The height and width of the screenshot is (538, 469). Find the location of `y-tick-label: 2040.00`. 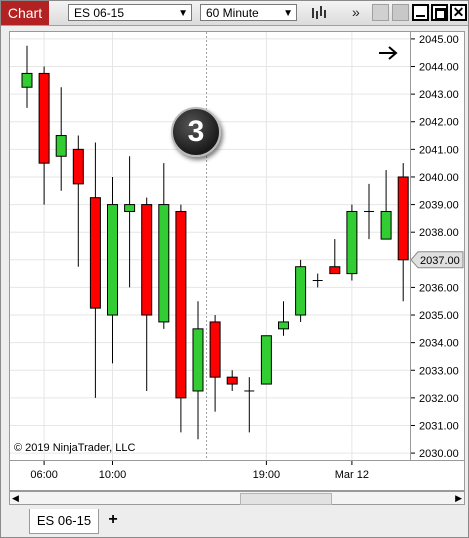

y-tick-label: 2040.00 is located at coordinates (439, 178).